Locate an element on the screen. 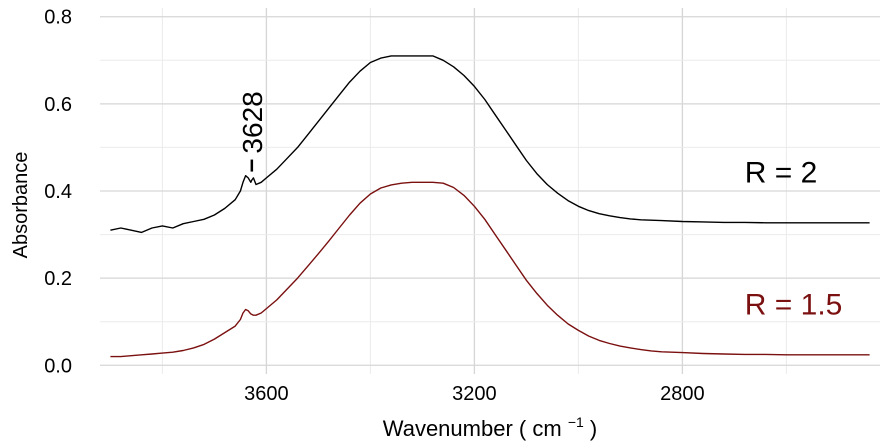 Image resolution: width=890 pixels, height=448 pixels. y-tick-label: 0.6 is located at coordinates (58, 105).